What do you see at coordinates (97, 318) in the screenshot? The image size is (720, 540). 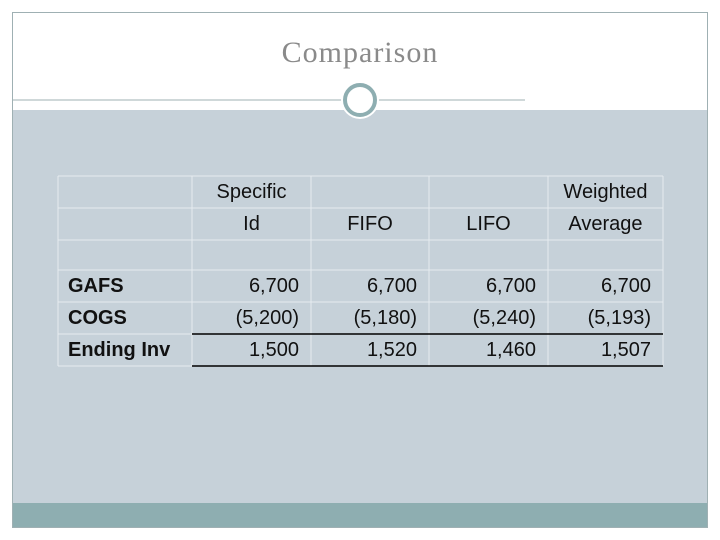 I see `row-label: COGS` at bounding box center [97, 318].